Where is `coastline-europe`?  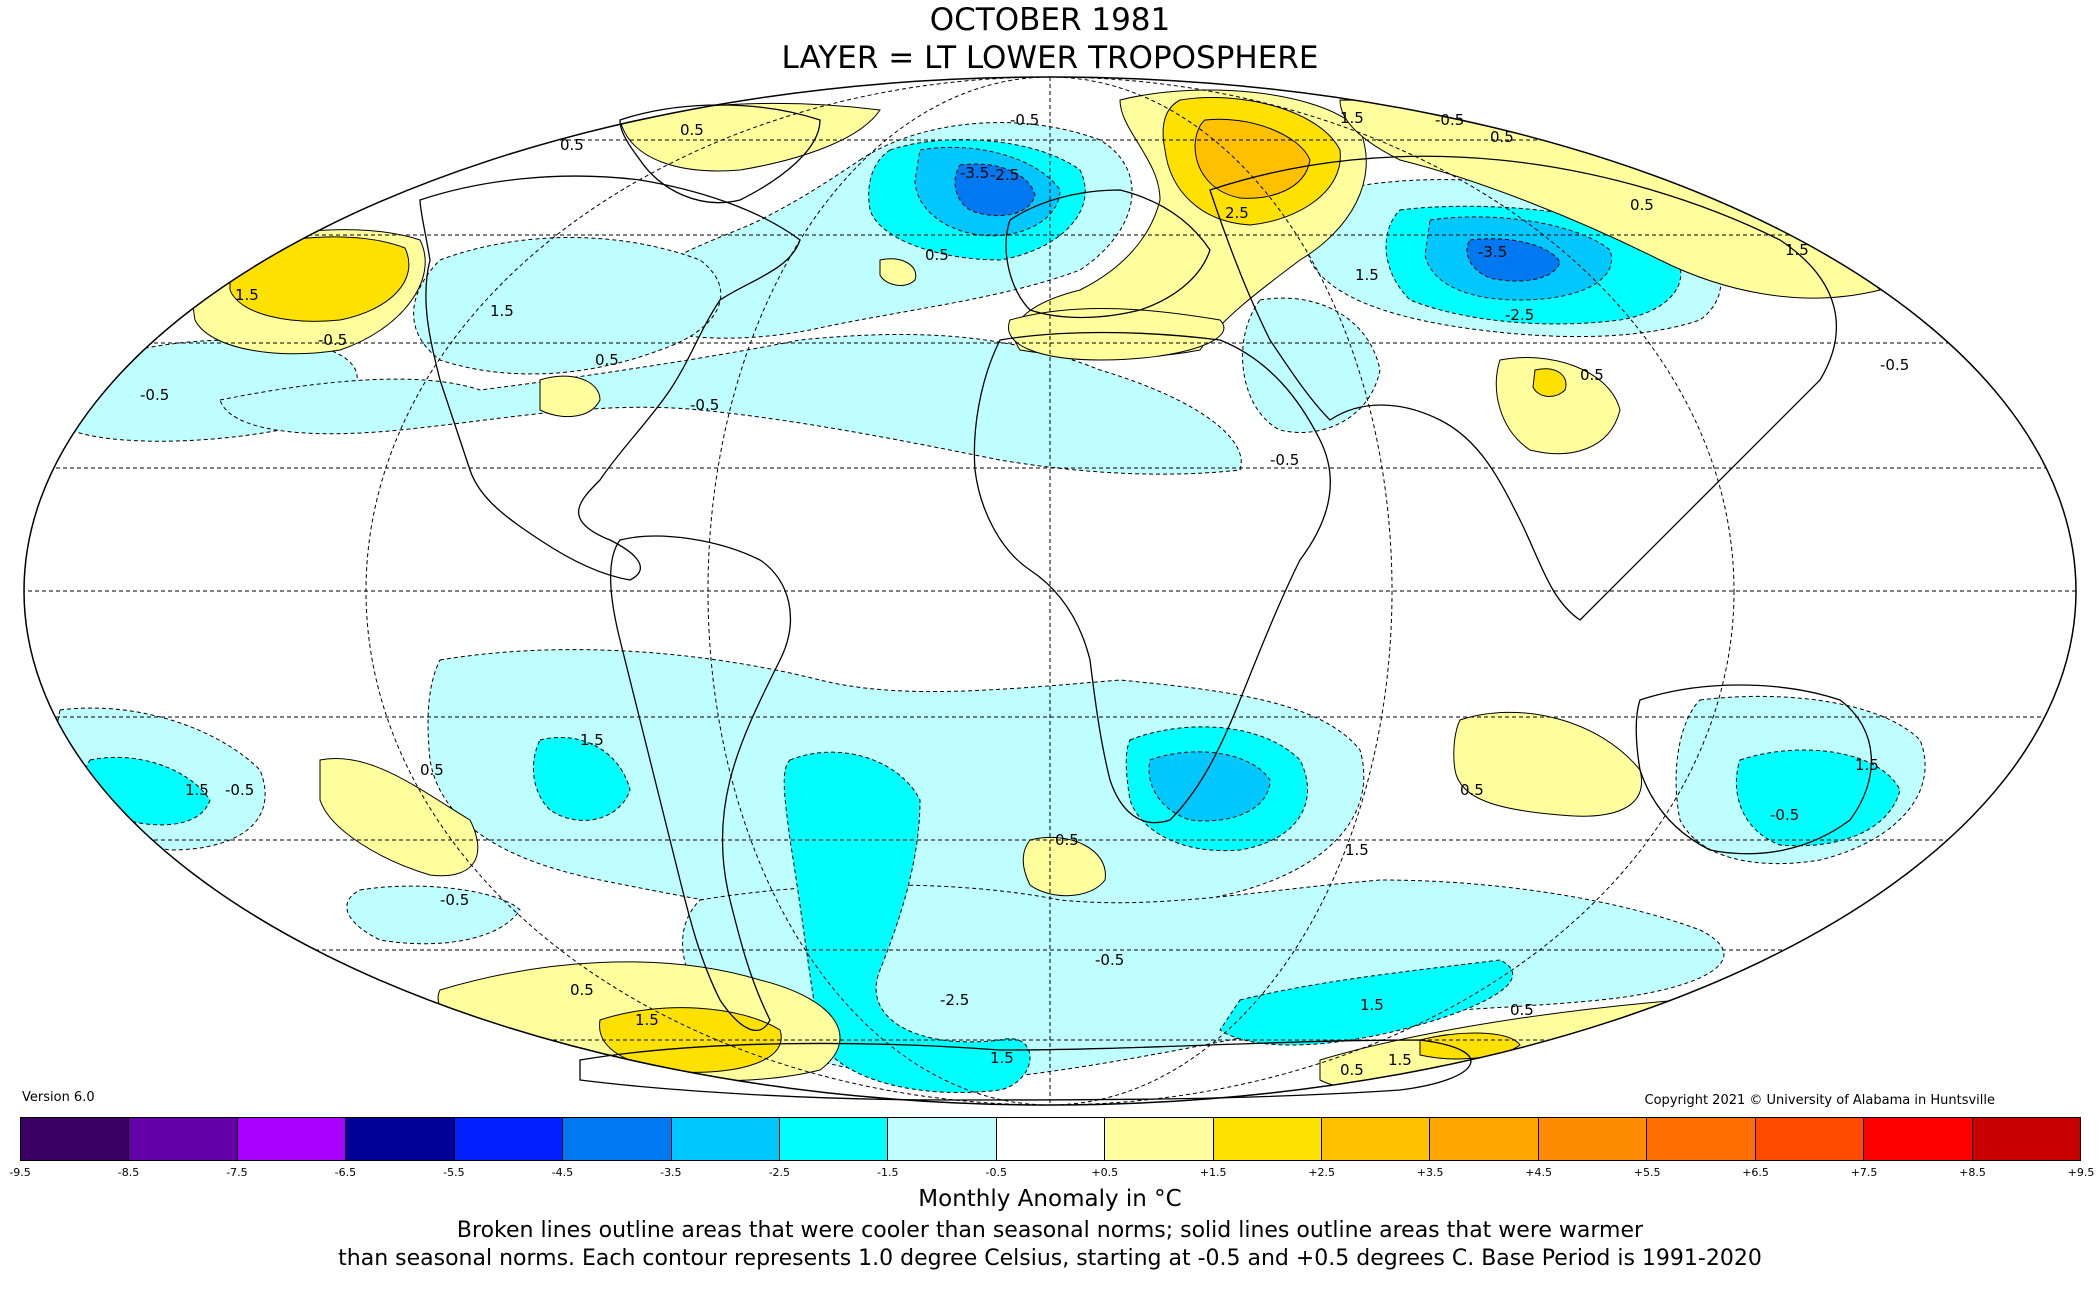 coastline-europe is located at coordinates (1108, 254).